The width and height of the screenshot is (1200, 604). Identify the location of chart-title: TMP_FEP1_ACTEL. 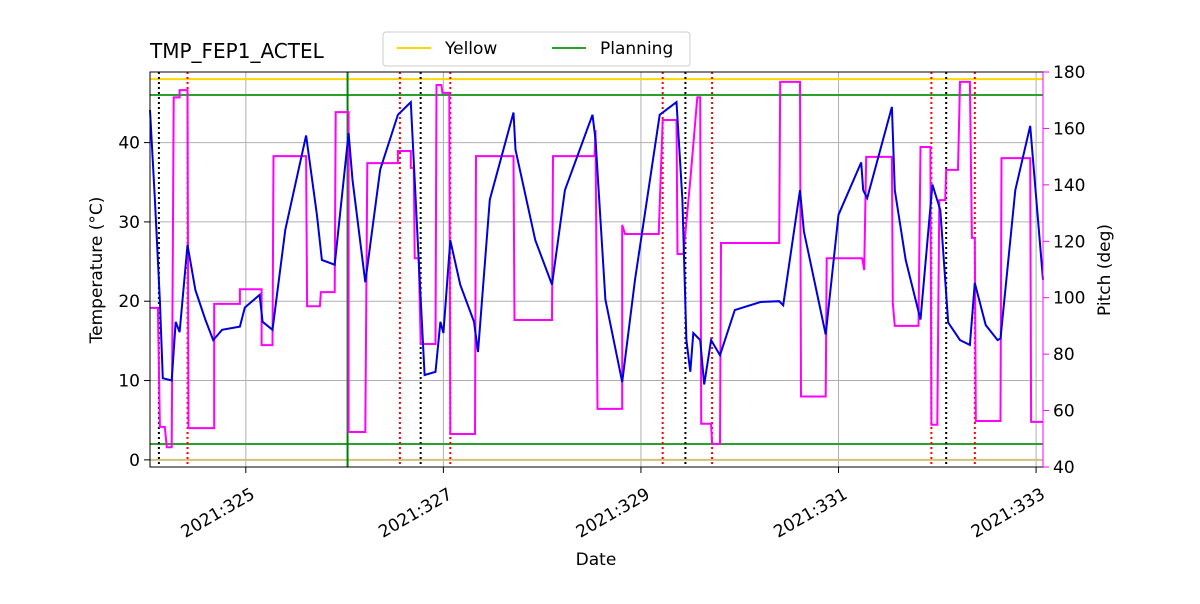
(237, 51).